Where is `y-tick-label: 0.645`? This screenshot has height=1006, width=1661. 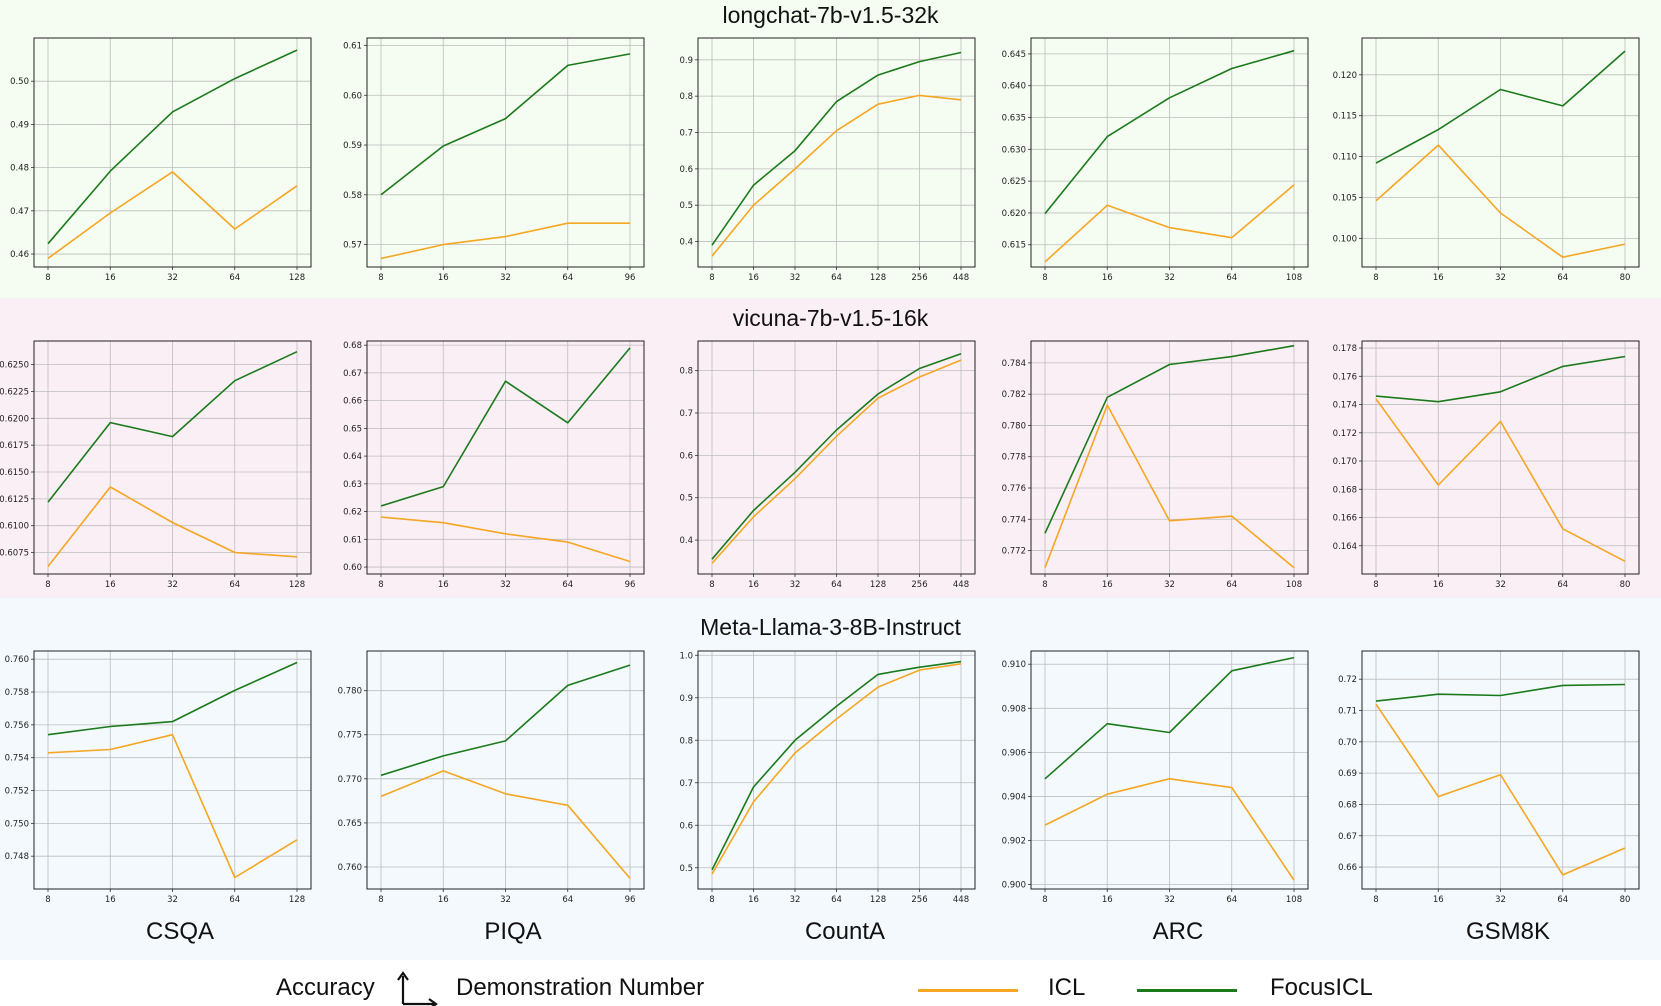
y-tick-label: 0.645 is located at coordinates (1014, 55).